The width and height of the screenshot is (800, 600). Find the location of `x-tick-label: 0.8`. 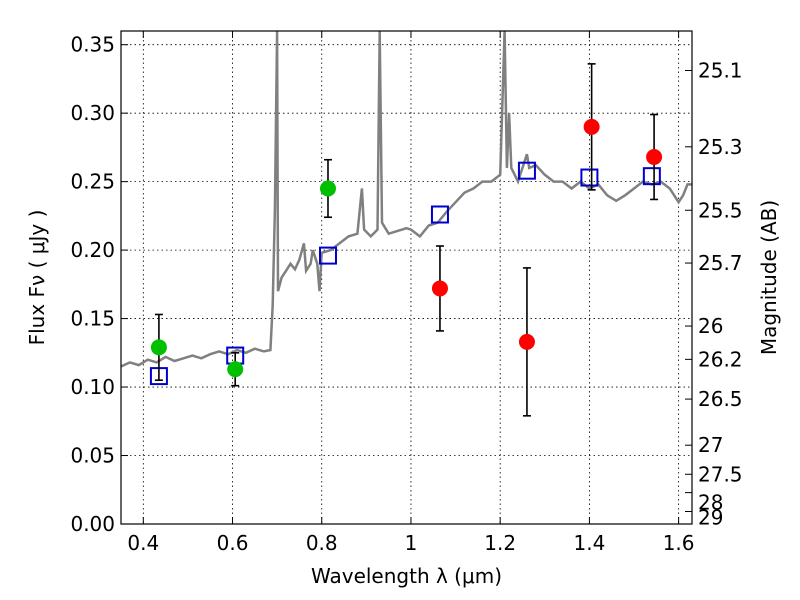

x-tick-label: 0.8 is located at coordinates (322, 543).